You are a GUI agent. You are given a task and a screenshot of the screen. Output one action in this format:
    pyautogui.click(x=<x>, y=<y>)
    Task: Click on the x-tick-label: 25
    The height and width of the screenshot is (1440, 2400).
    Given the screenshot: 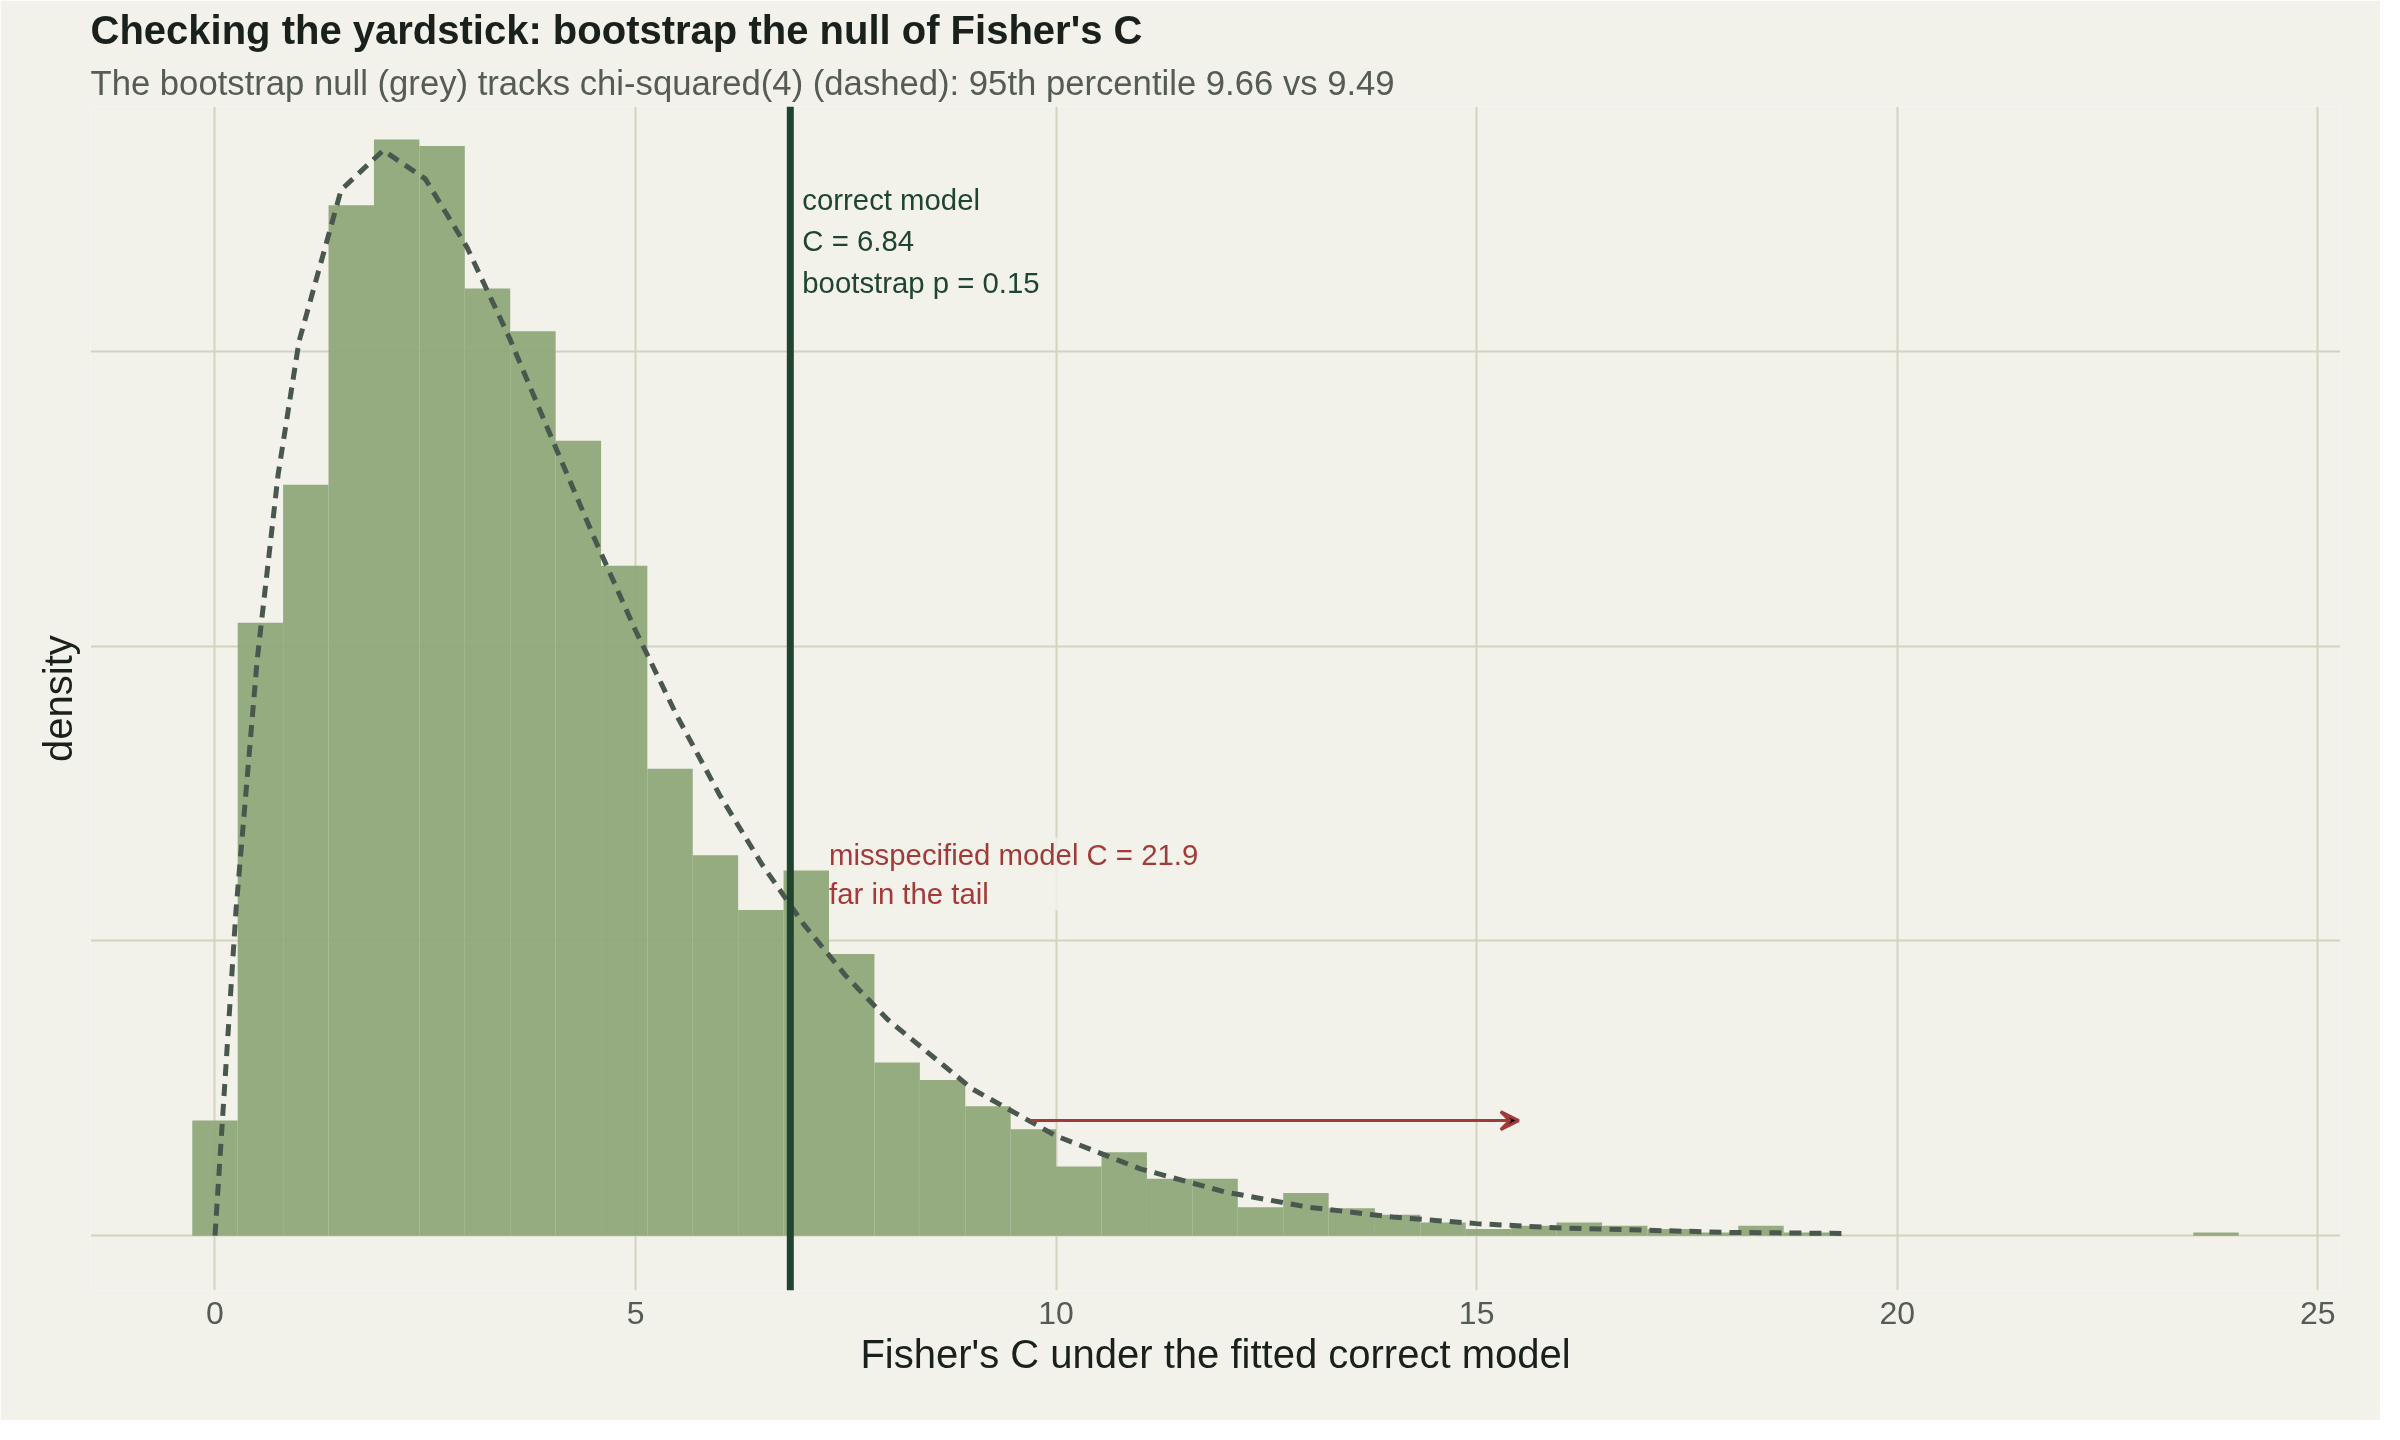 What is the action you would take?
    pyautogui.click(x=2317, y=1312)
    